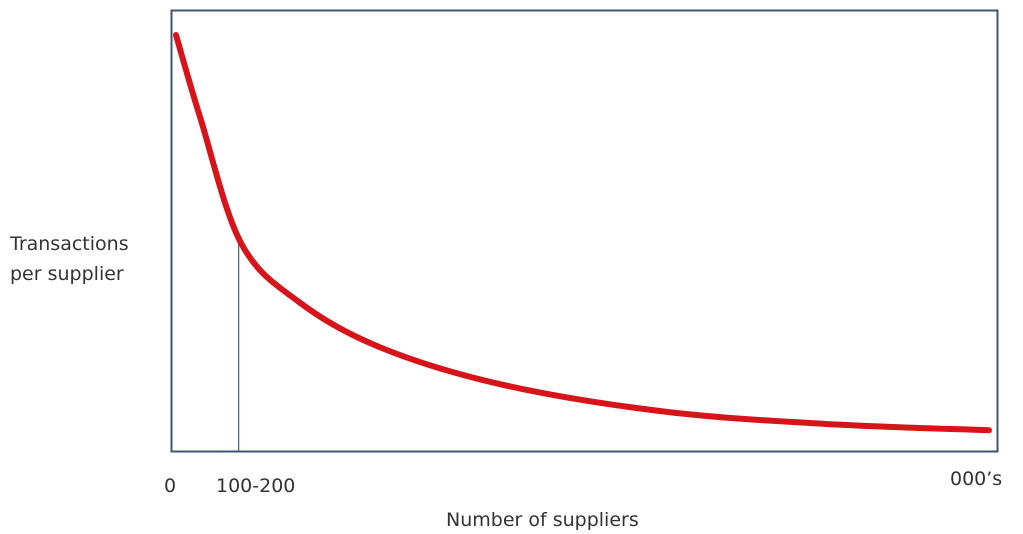 The width and height of the screenshot is (1023, 534). Describe the element at coordinates (69, 244) in the screenshot. I see `y-axis-label-line-1: Transactions` at that location.